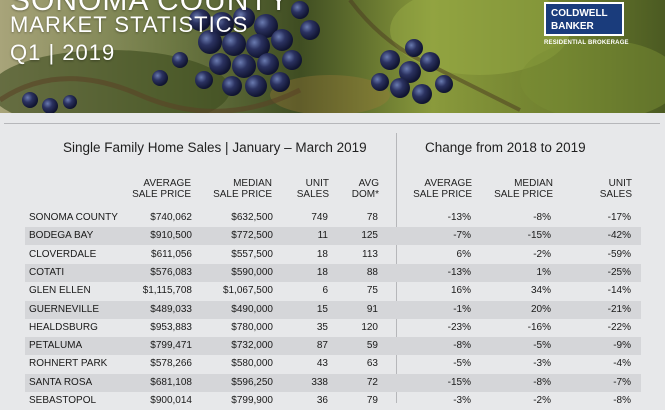  What do you see at coordinates (171, 272) in the screenshot?
I see `cell-avg: $576,083` at bounding box center [171, 272].